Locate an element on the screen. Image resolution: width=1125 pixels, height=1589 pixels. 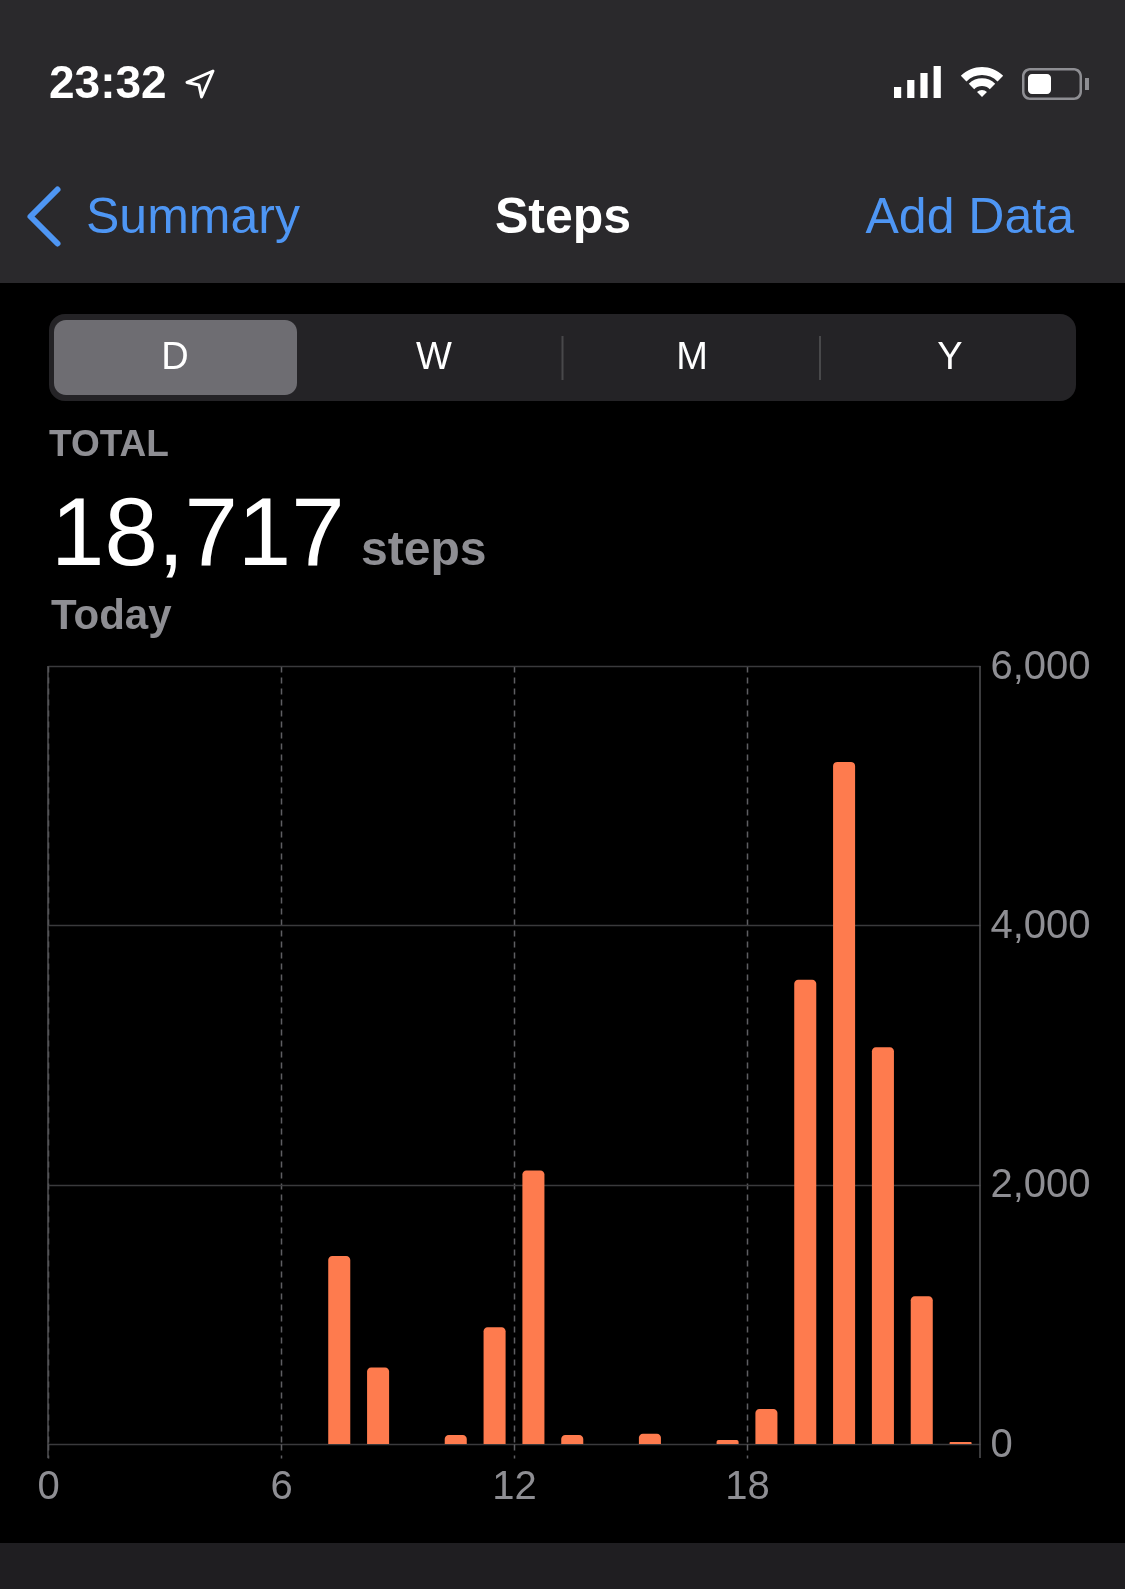
text: steps is located at coordinates (424, 548).